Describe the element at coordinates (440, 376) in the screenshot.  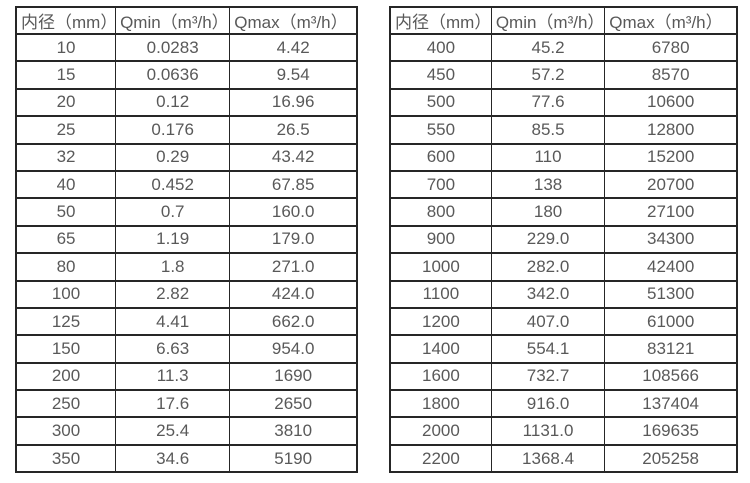
I see `table-cell: 1600` at that location.